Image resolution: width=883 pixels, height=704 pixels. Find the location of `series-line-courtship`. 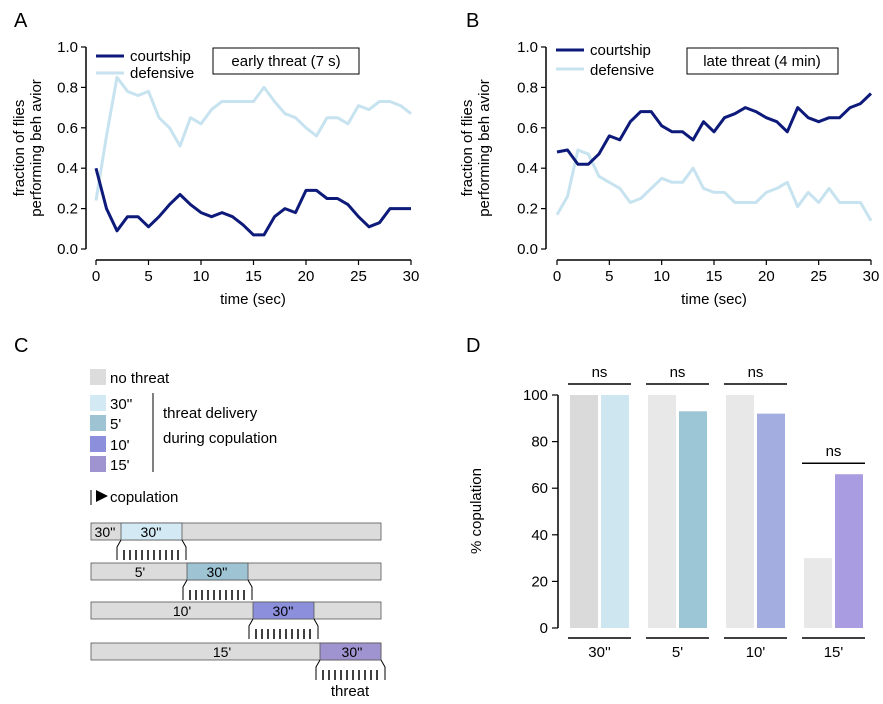

series-line-courtship is located at coordinates (252, 202).